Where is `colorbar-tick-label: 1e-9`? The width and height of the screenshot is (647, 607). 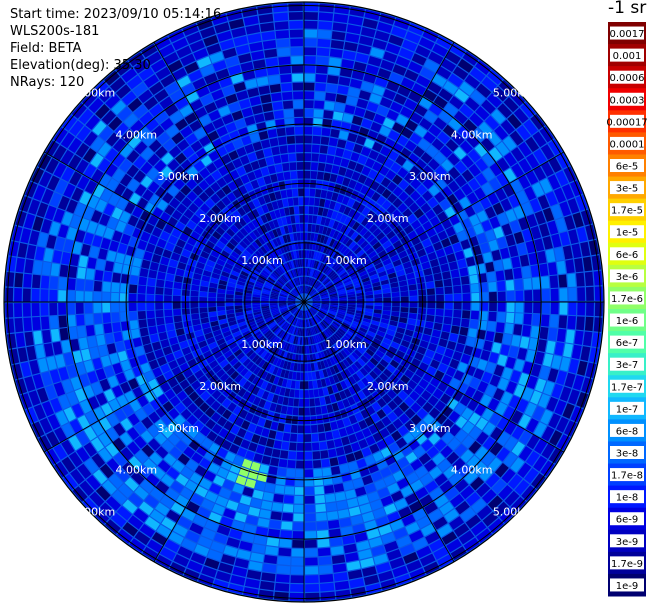
colorbar-tick-label: 1e-9 is located at coordinates (627, 586).